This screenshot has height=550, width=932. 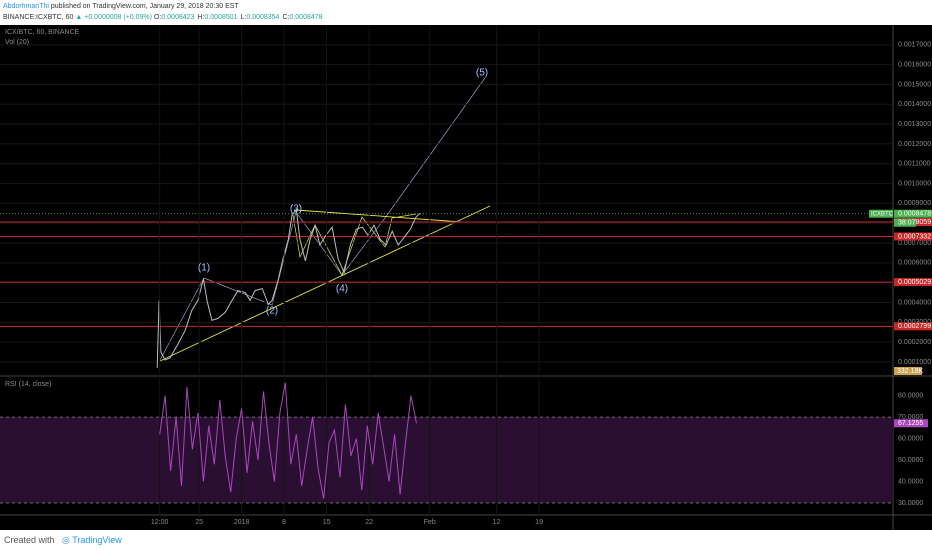 What do you see at coordinates (29, 540) in the screenshot?
I see `created-with: Created with` at bounding box center [29, 540].